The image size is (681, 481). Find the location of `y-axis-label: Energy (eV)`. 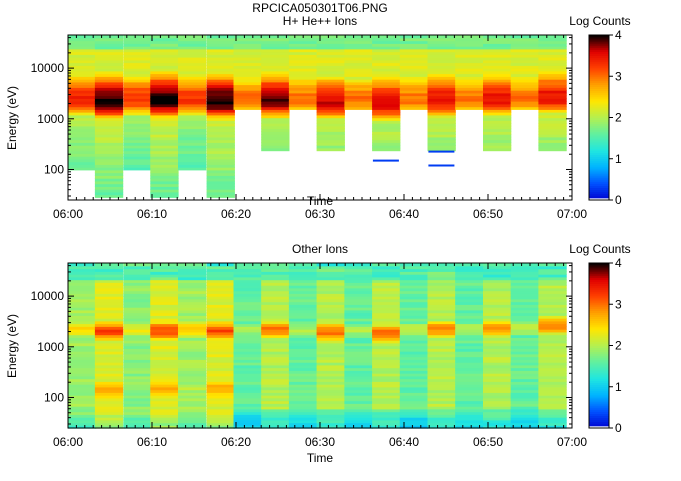

y-axis-label: Energy (eV) is located at coordinates (12, 346).